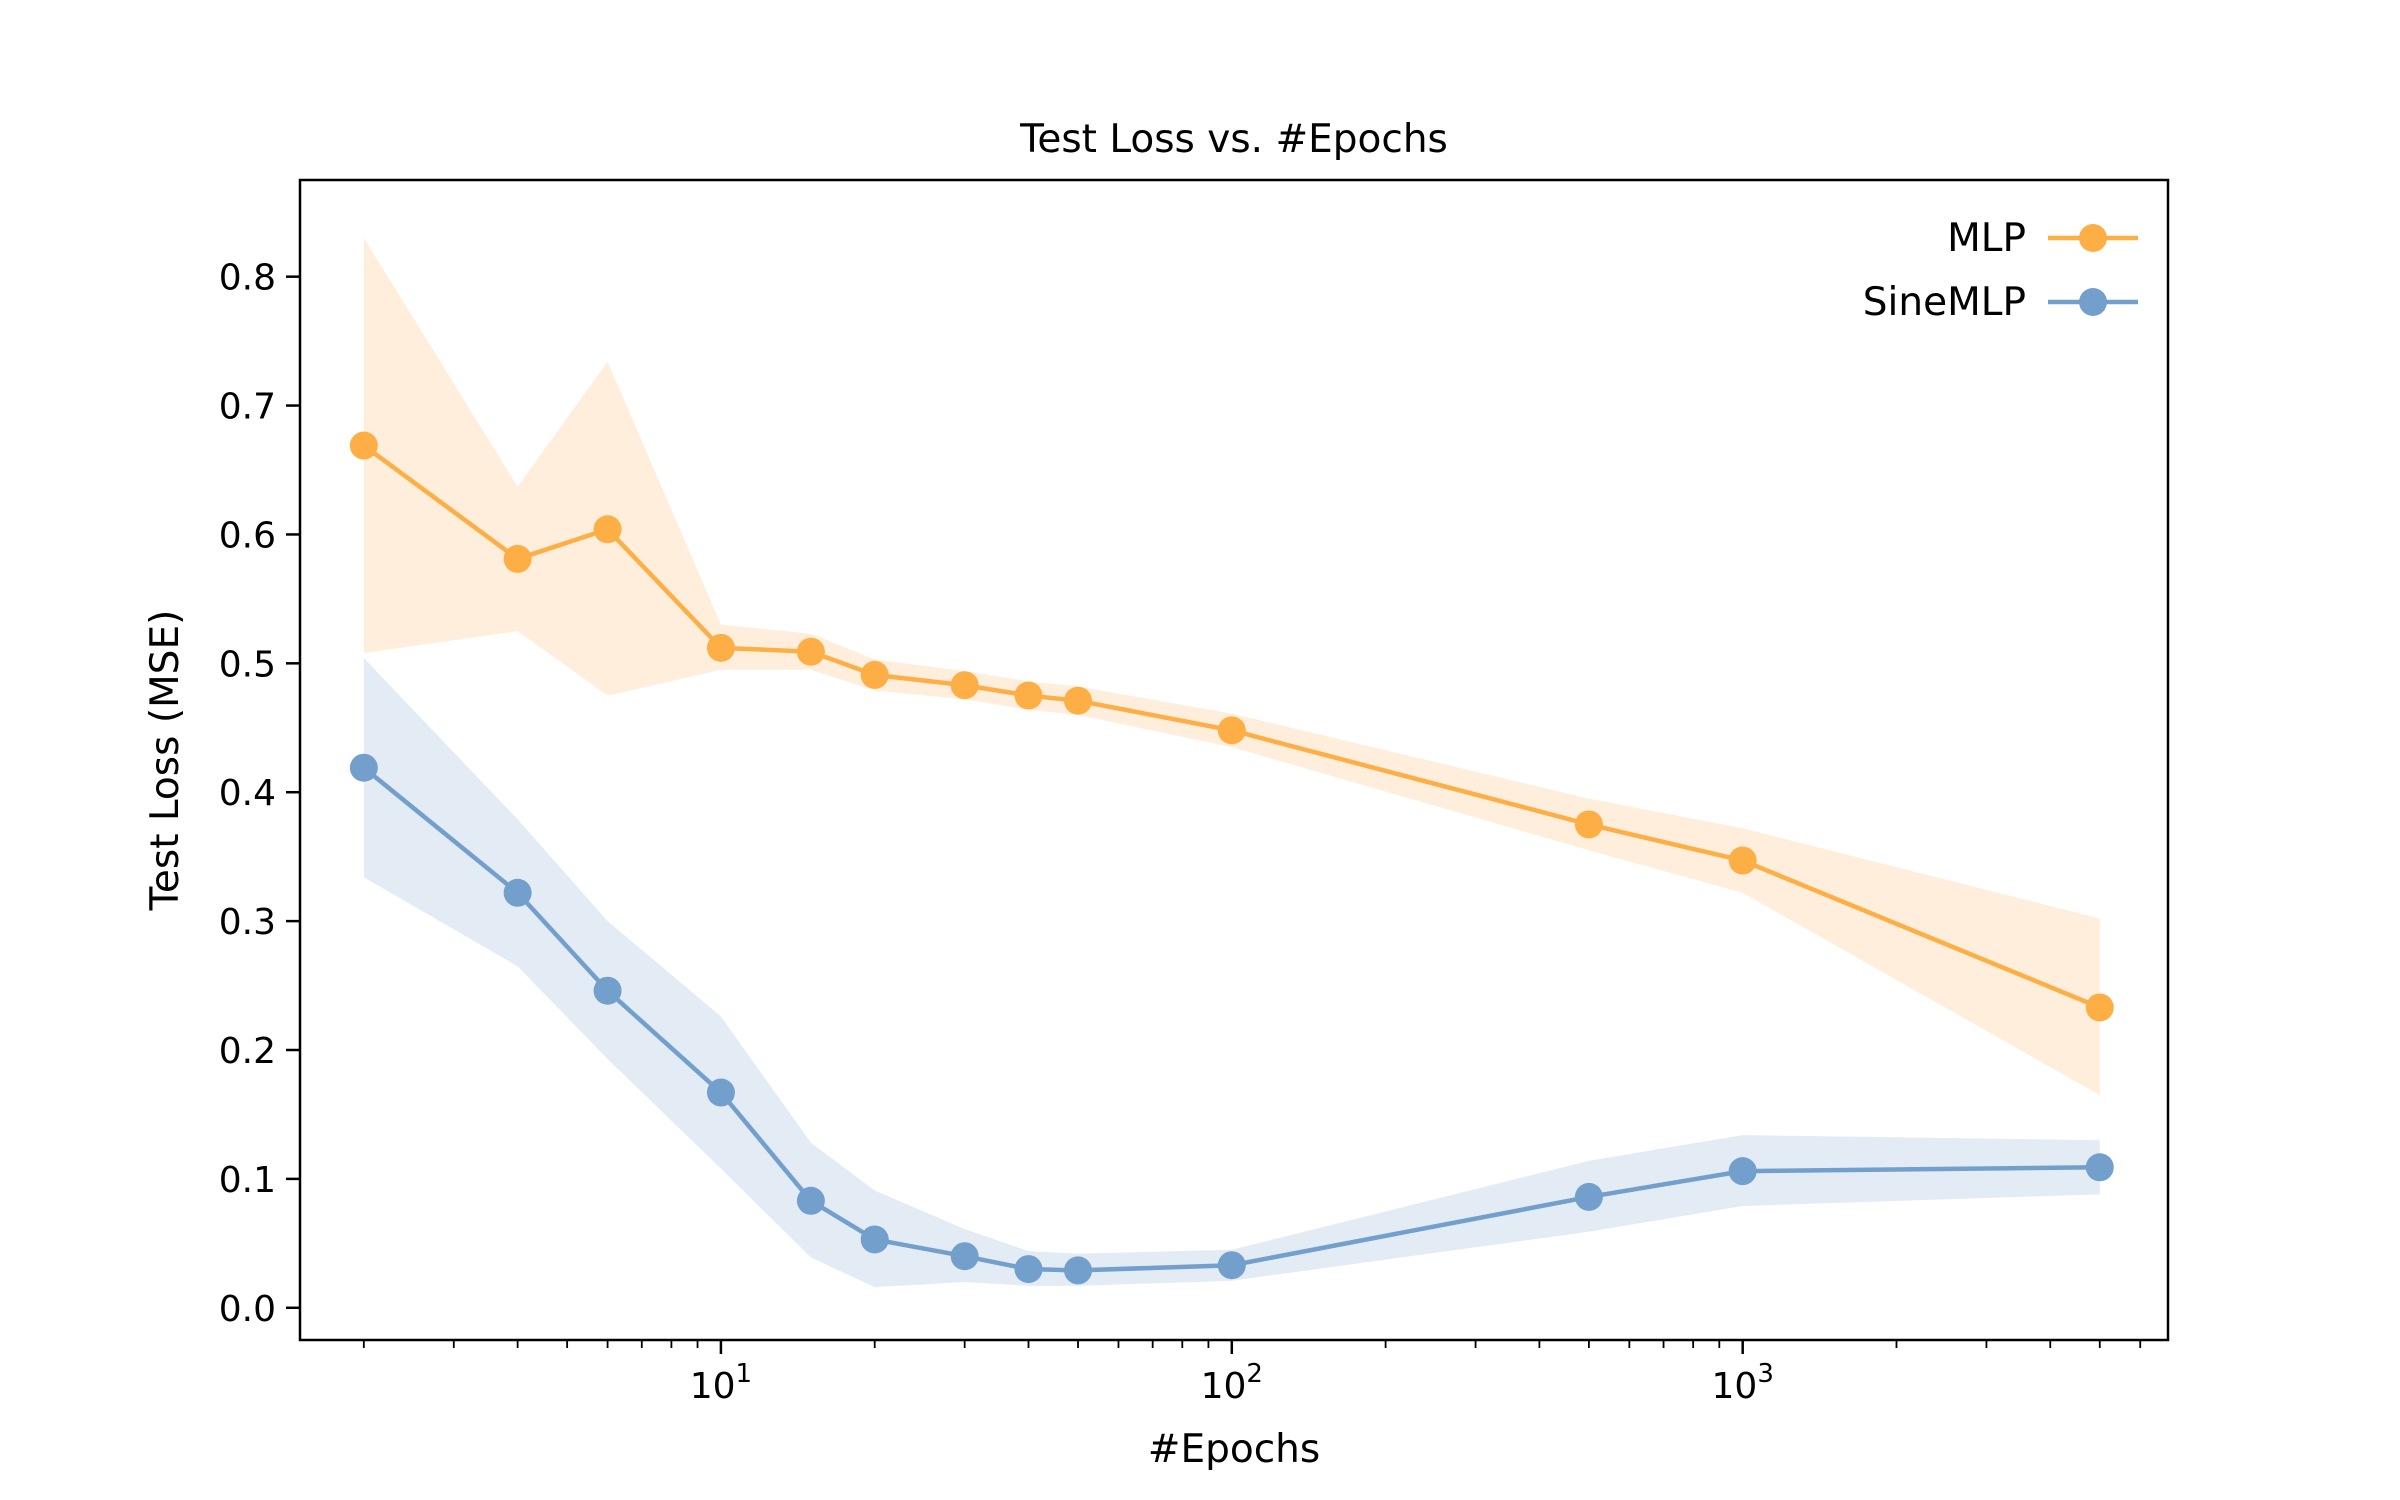 The image size is (2400, 1500). What do you see at coordinates (247, 1051) in the screenshot?
I see `y-tick-label: 0.2` at bounding box center [247, 1051].